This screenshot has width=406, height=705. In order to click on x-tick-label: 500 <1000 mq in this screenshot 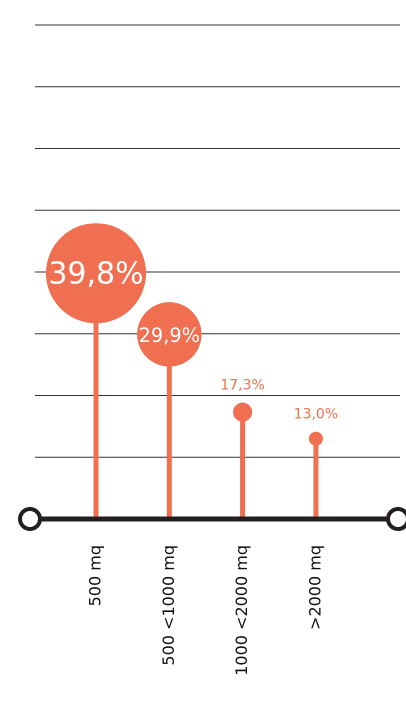, I will do `click(168, 605)`.